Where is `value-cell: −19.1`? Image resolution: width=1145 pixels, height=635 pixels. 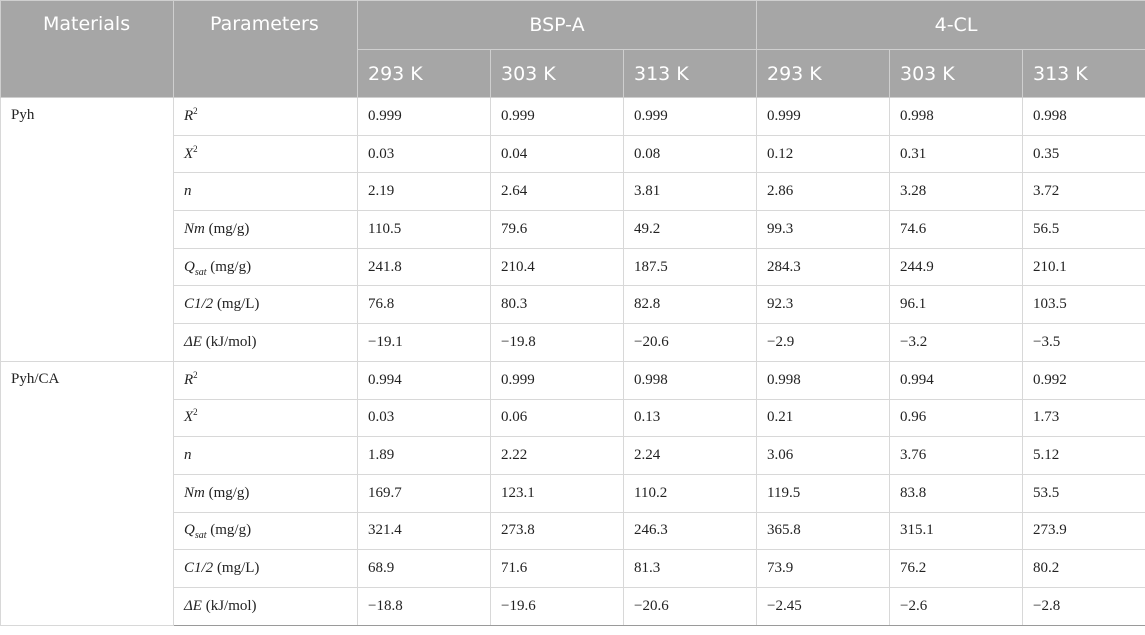
value-cell: −19.1 is located at coordinates (424, 342).